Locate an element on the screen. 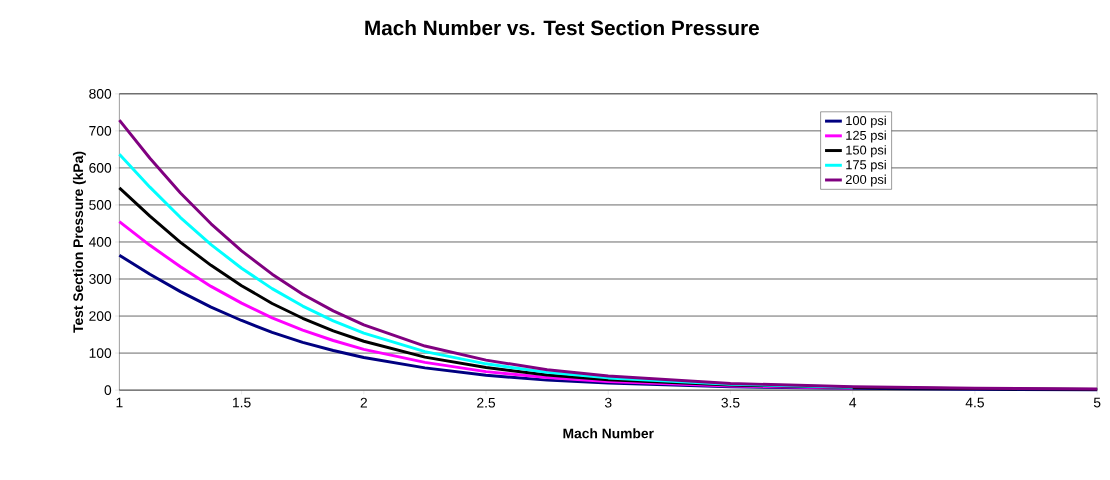 The width and height of the screenshot is (1110, 480). y-tick-label: 400 is located at coordinates (100, 242).